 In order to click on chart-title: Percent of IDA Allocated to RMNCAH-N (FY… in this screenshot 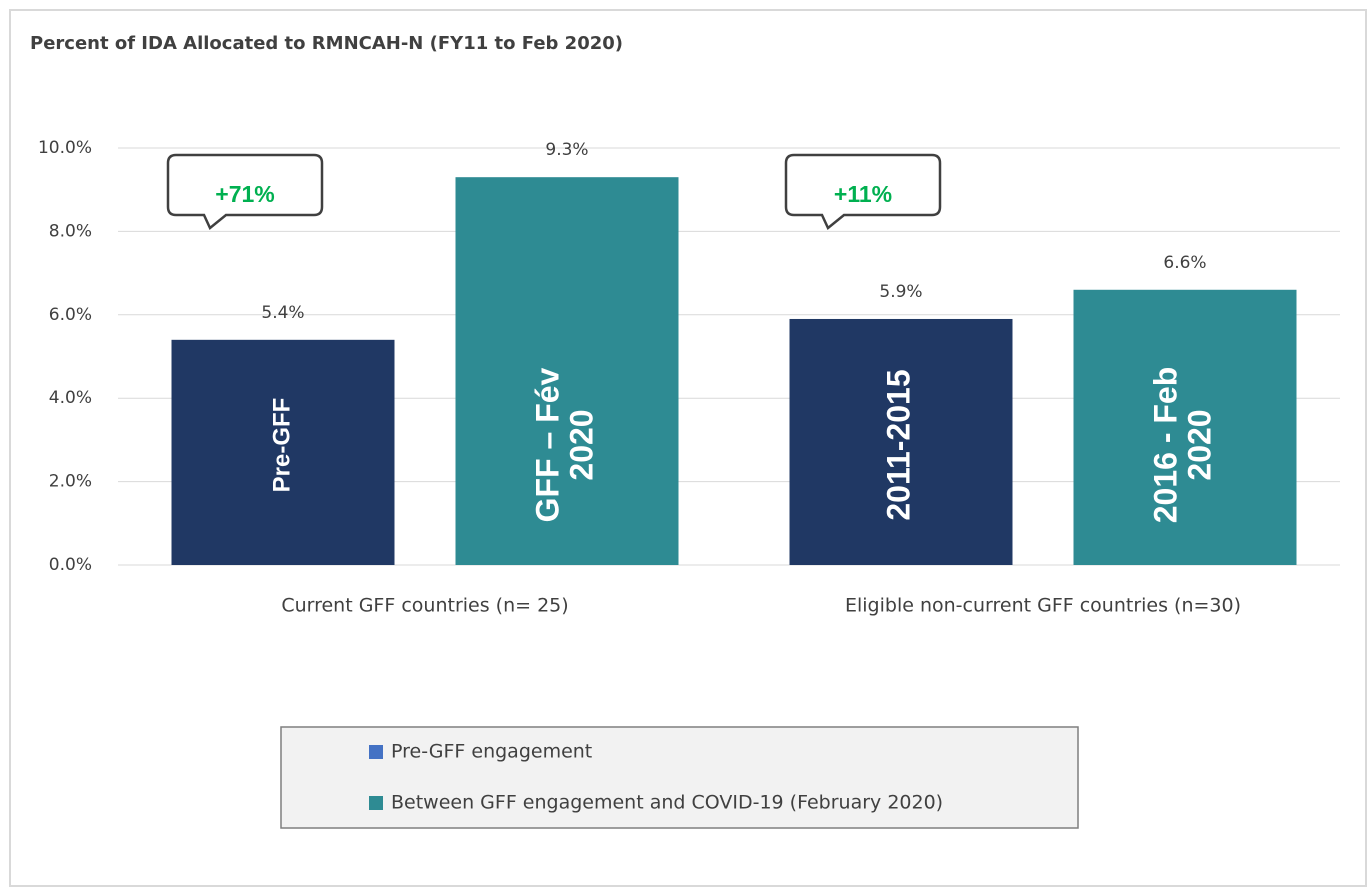, I will do `click(326, 43)`.